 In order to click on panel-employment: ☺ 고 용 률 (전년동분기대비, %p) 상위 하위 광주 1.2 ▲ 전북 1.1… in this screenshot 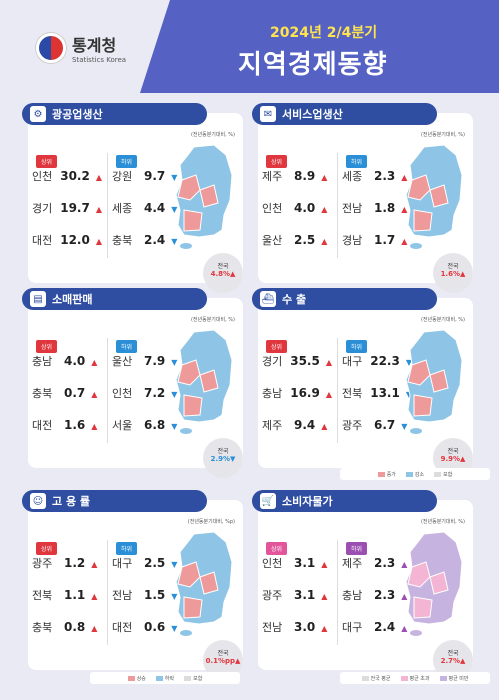, I will do `click(132, 585)`.